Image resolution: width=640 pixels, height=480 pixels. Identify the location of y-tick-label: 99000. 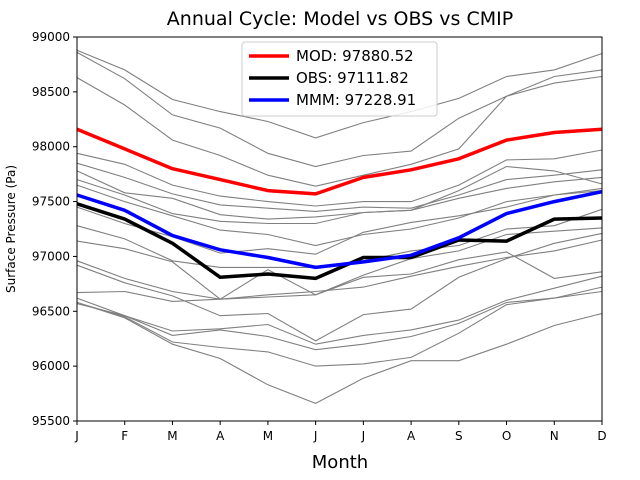
(51, 37).